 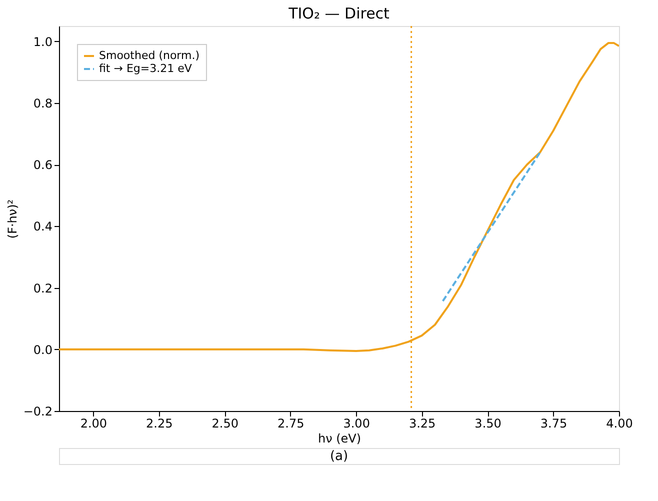 What do you see at coordinates (159, 423) in the screenshot?
I see `x-tick-label: 2.25` at bounding box center [159, 423].